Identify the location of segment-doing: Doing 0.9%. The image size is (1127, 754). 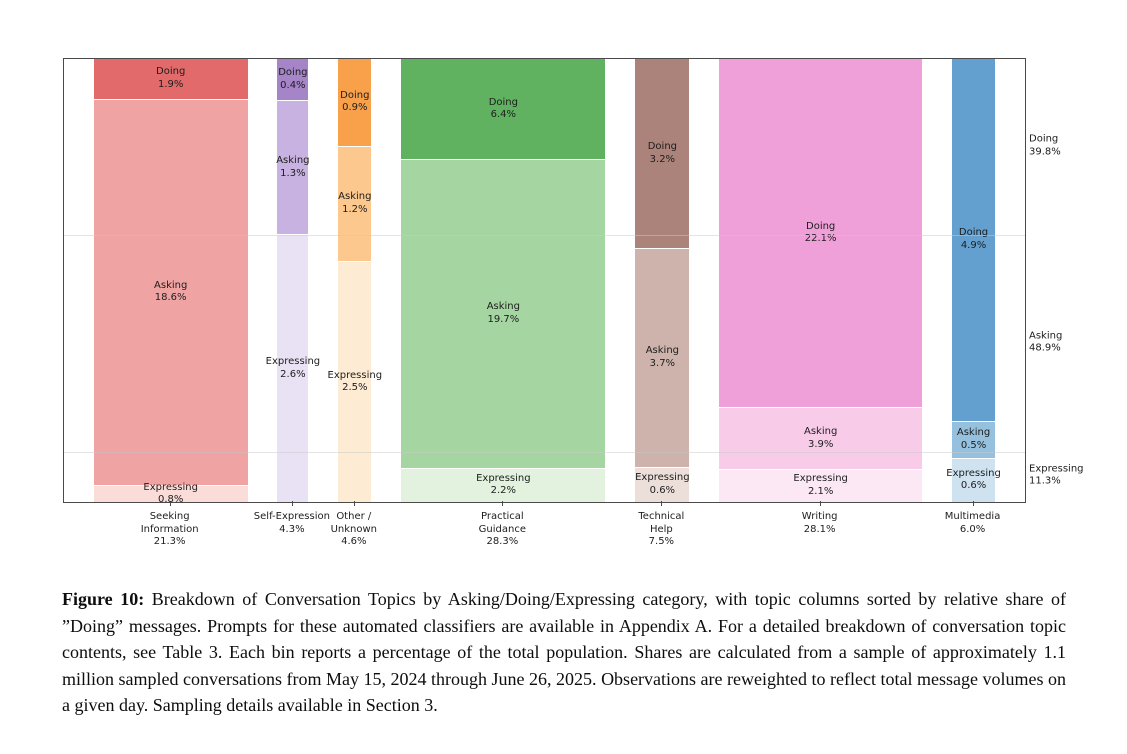
(355, 102).